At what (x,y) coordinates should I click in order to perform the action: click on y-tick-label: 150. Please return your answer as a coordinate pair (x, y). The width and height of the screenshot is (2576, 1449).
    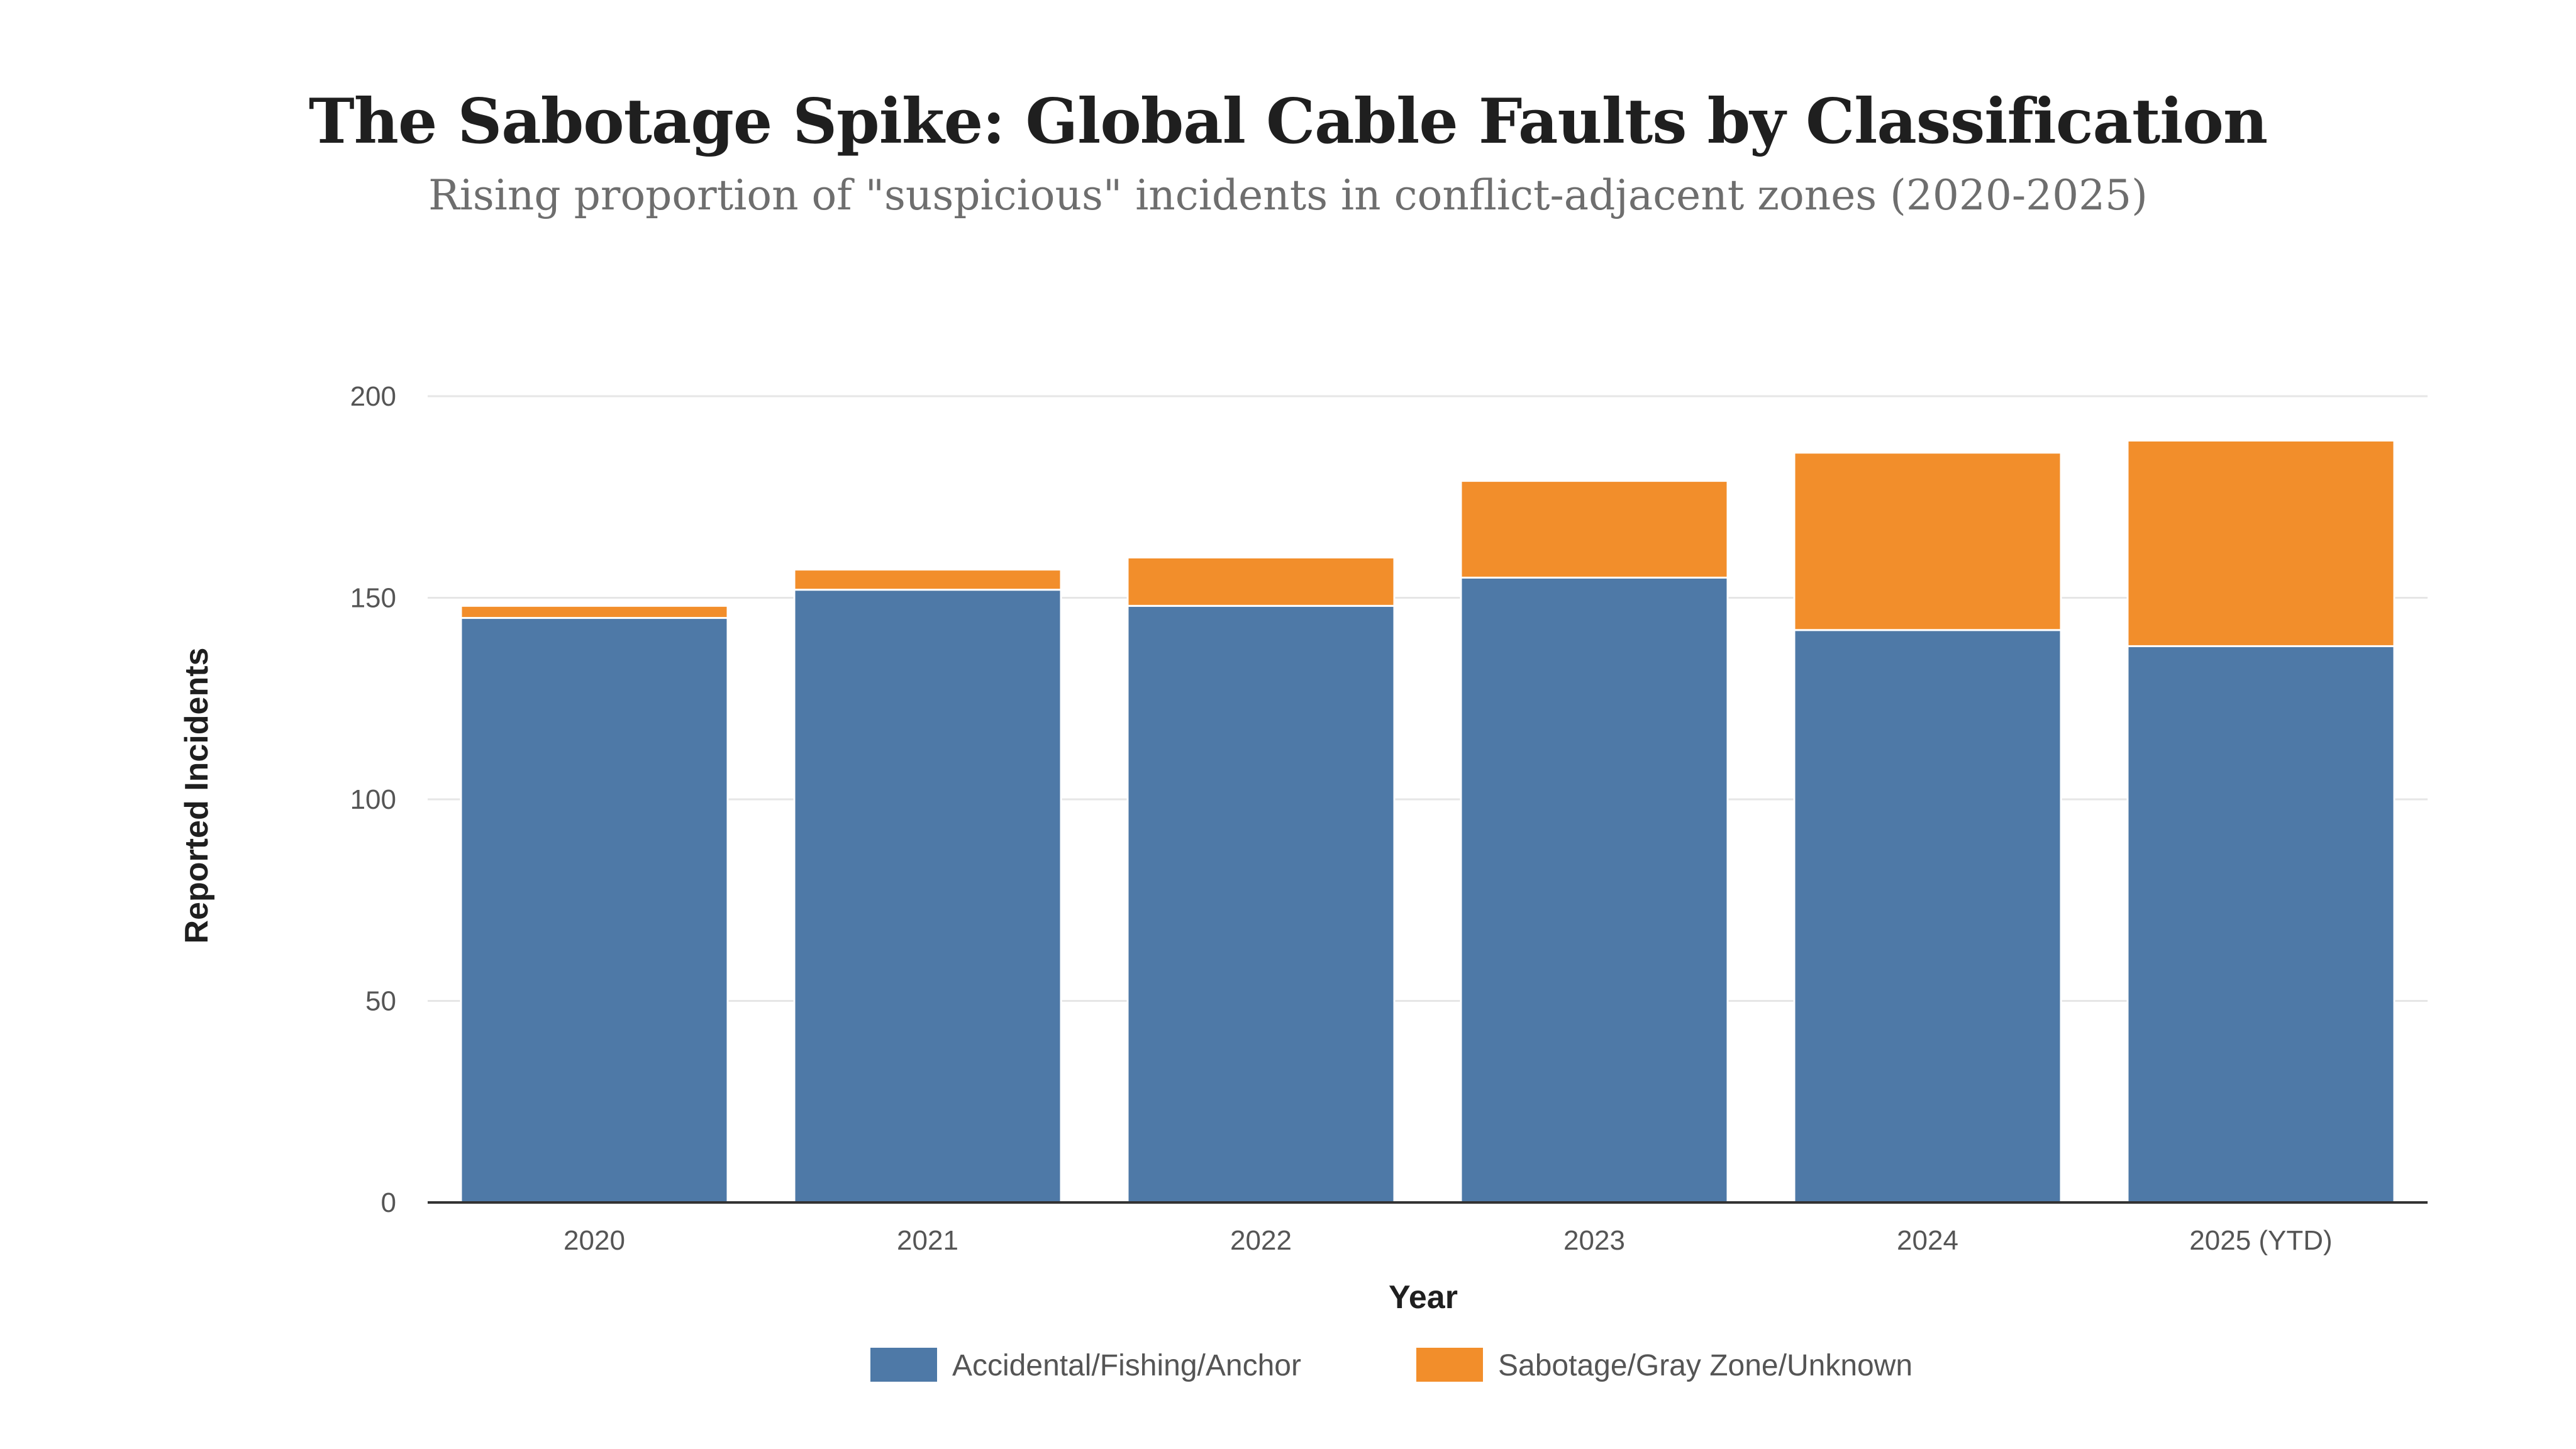
    Looking at the image, I should click on (373, 598).